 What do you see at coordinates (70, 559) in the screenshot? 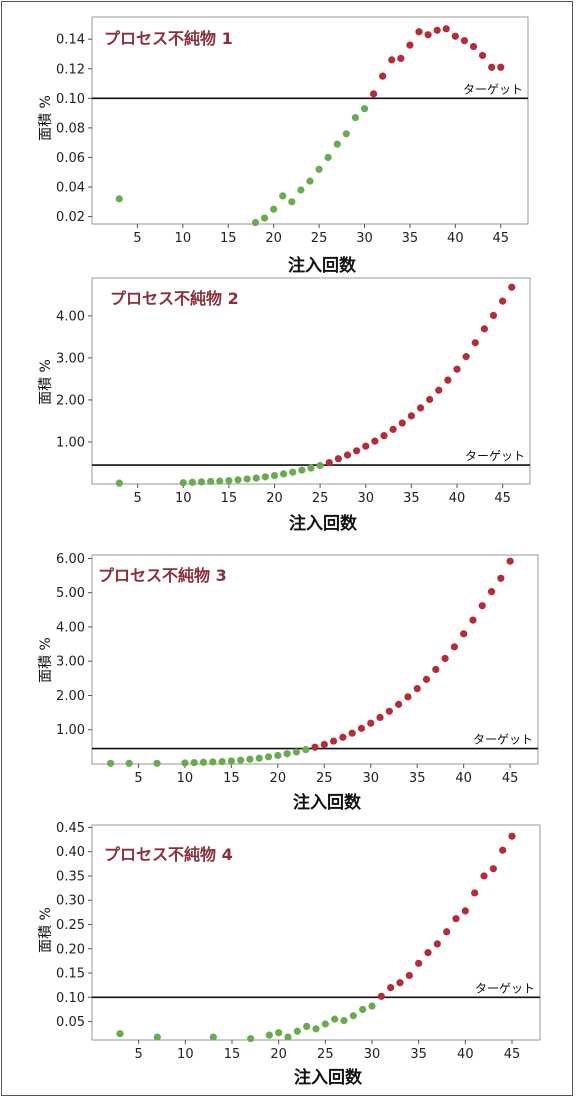
I see `y-tick-label: 6.00` at bounding box center [70, 559].